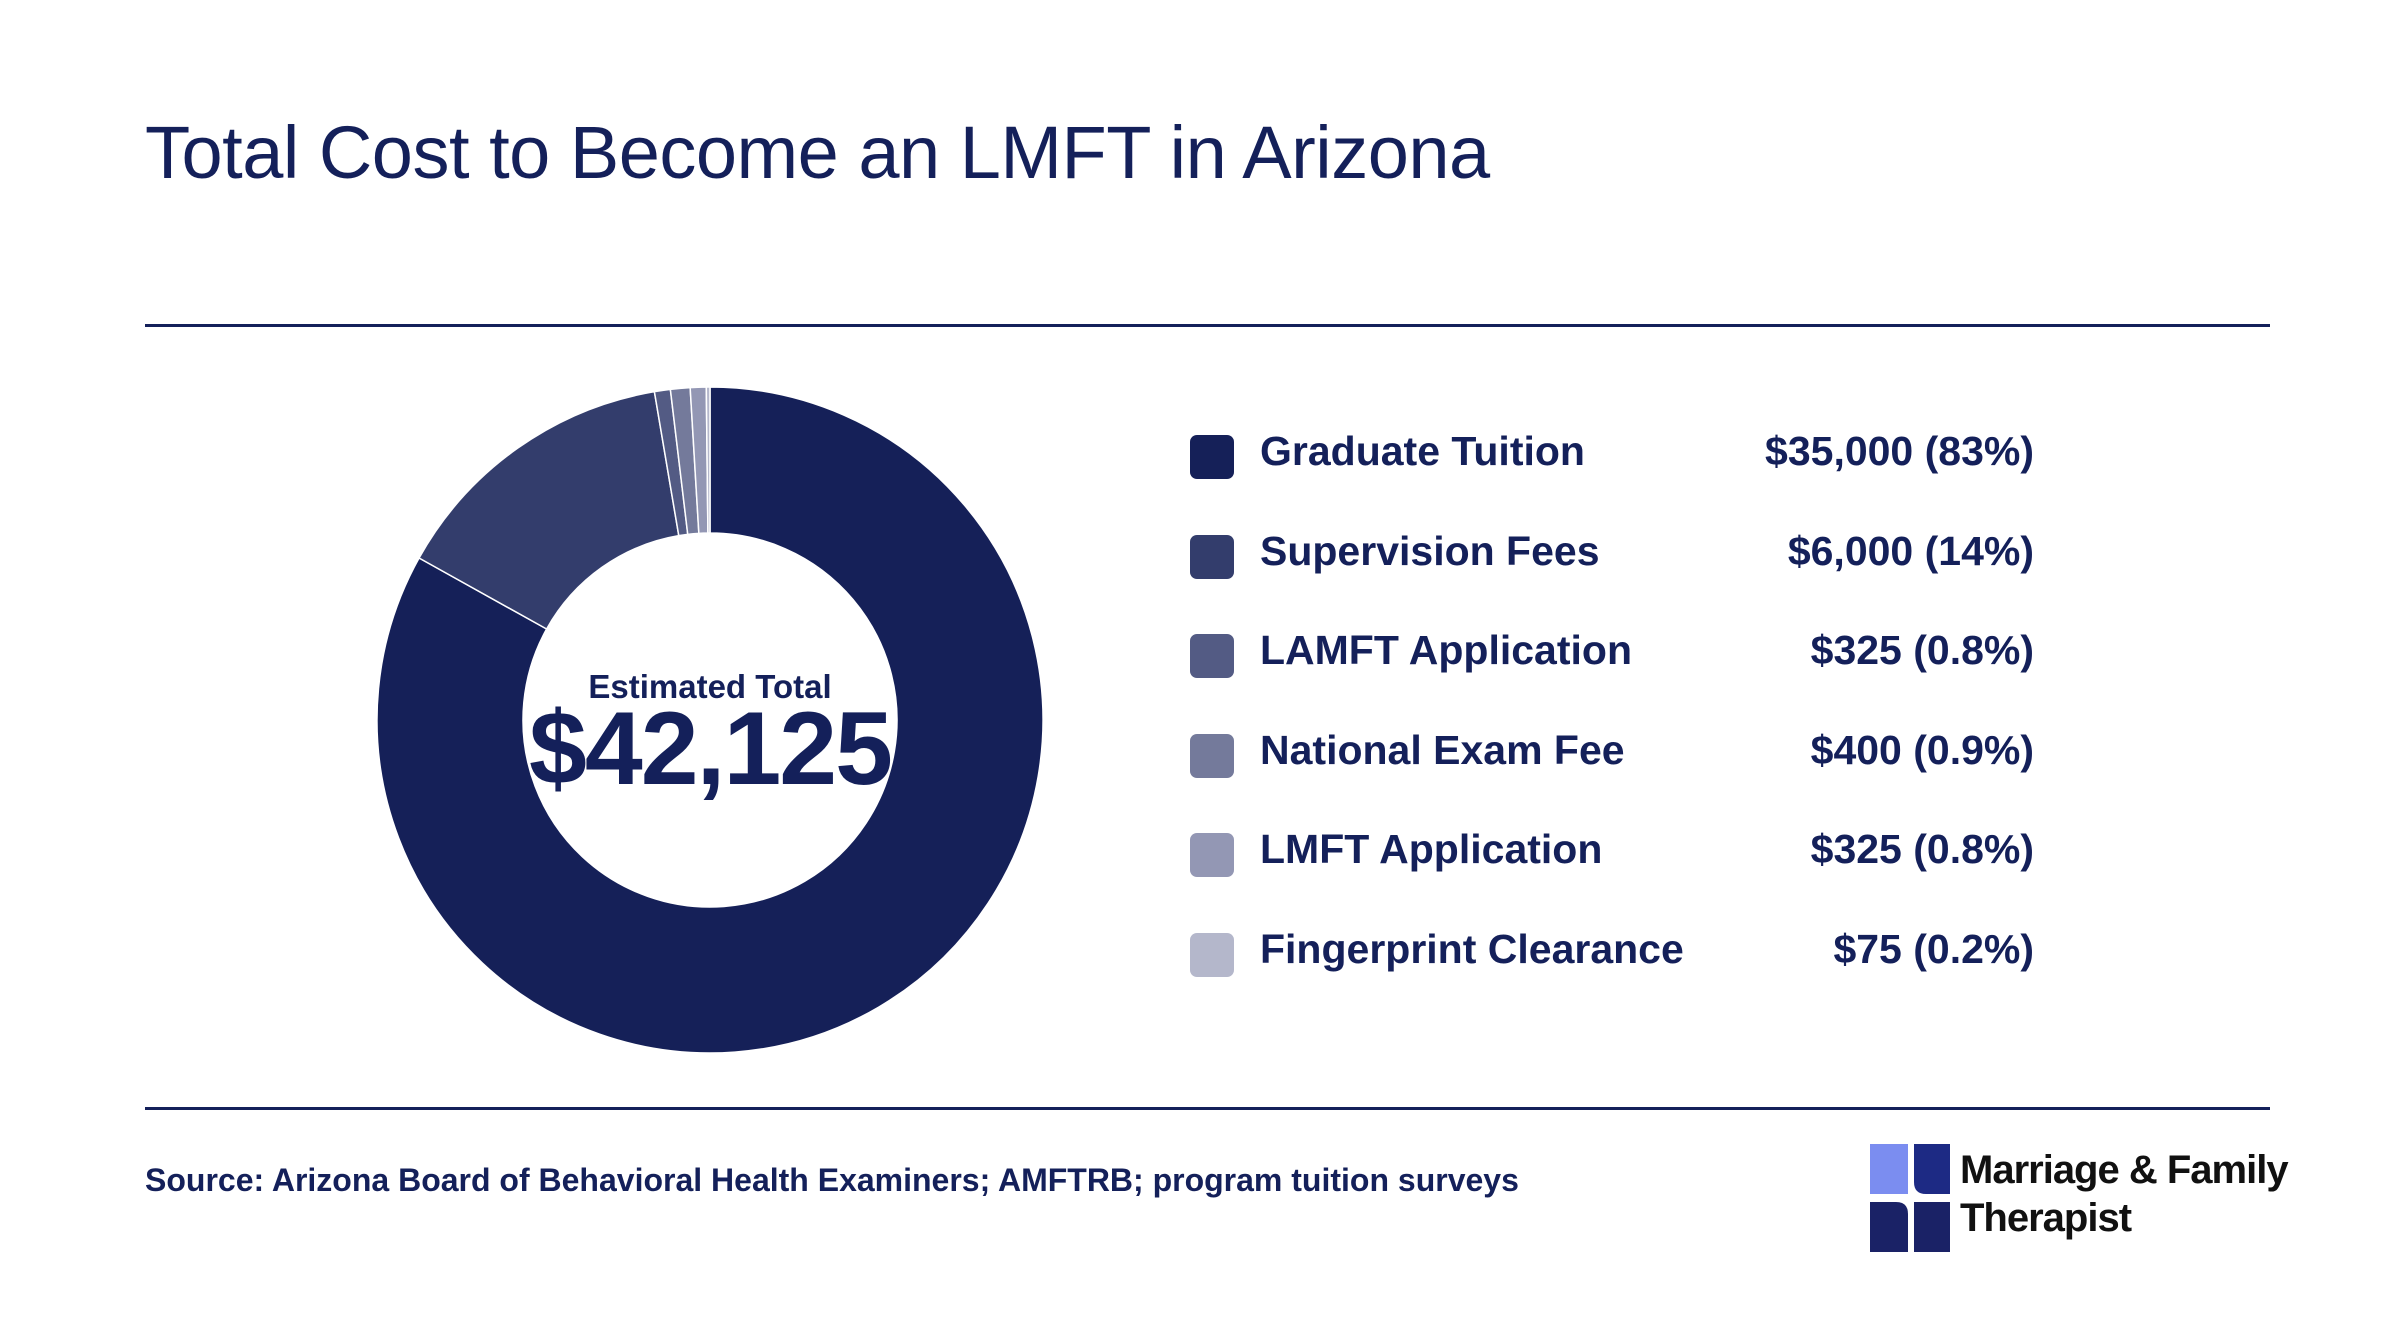 The image size is (2400, 1344). Describe the element at coordinates (708, 460) in the screenshot. I see `donut-slice-fingerprint-clearance` at that location.